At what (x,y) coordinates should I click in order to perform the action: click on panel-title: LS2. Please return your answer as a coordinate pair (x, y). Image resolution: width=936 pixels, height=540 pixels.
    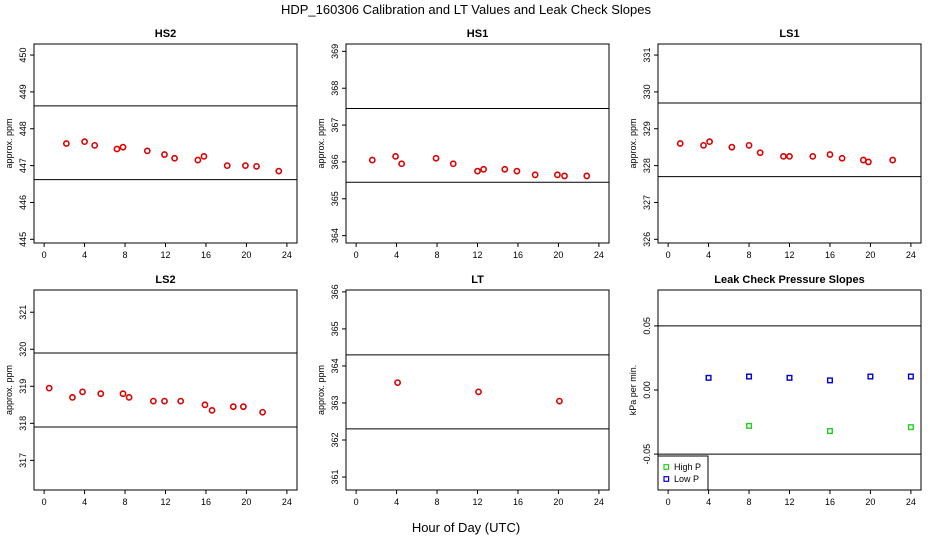
    Looking at the image, I should click on (165, 280).